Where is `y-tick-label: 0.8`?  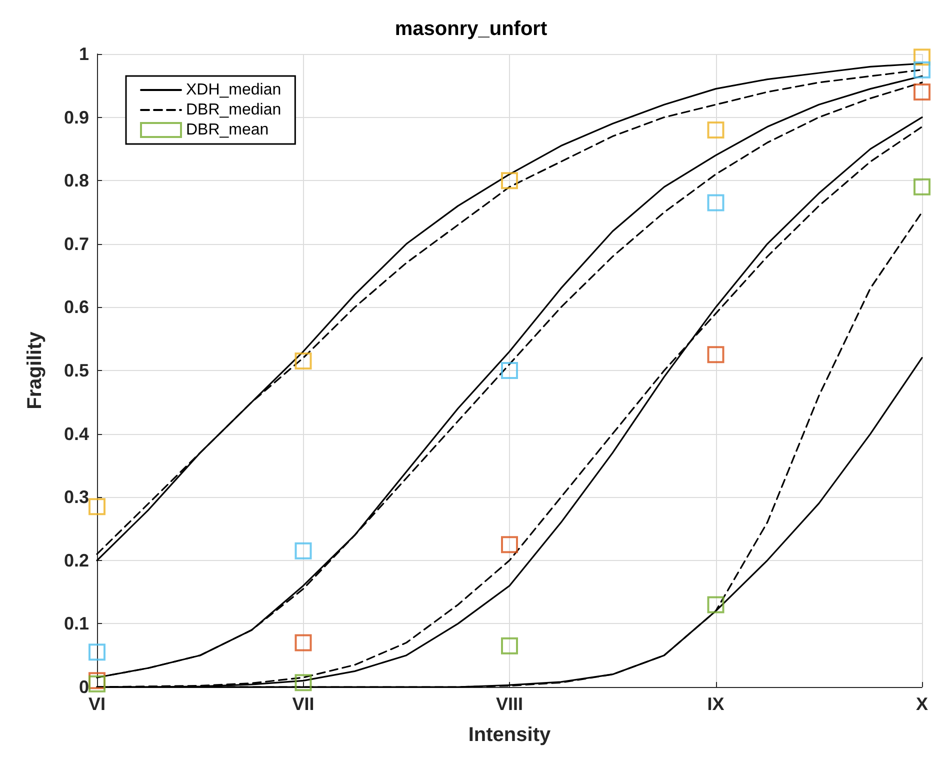
y-tick-label: 0.8 is located at coordinates (76, 180).